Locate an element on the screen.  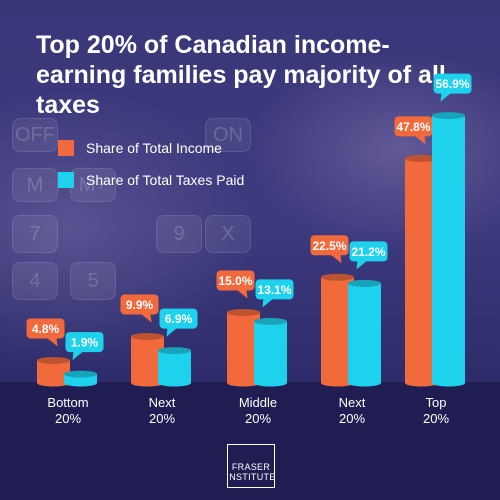
legend-item-taxes: Share of Total Taxes Paid is located at coordinates (151, 180).